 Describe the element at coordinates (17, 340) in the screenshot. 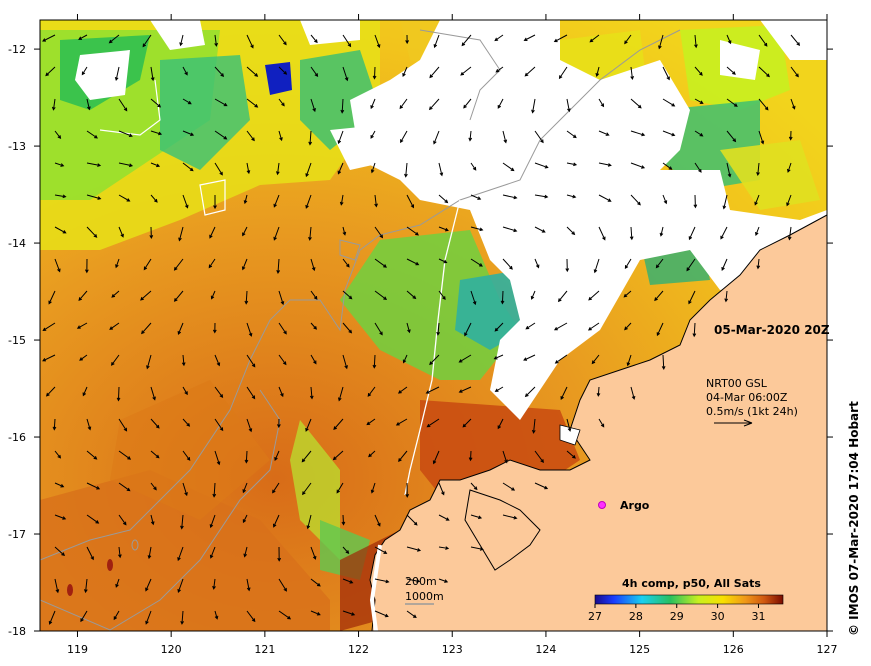

I see `y-tick-label: -15` at that location.